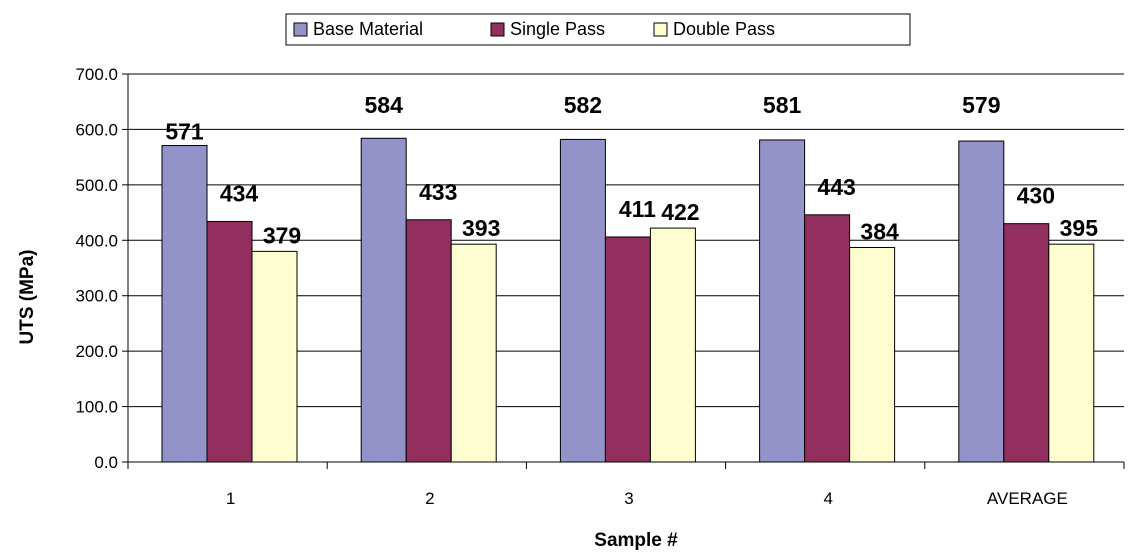 This screenshot has width=1134, height=554. I want to click on y-tick-label: 600.0, so click(96, 129).